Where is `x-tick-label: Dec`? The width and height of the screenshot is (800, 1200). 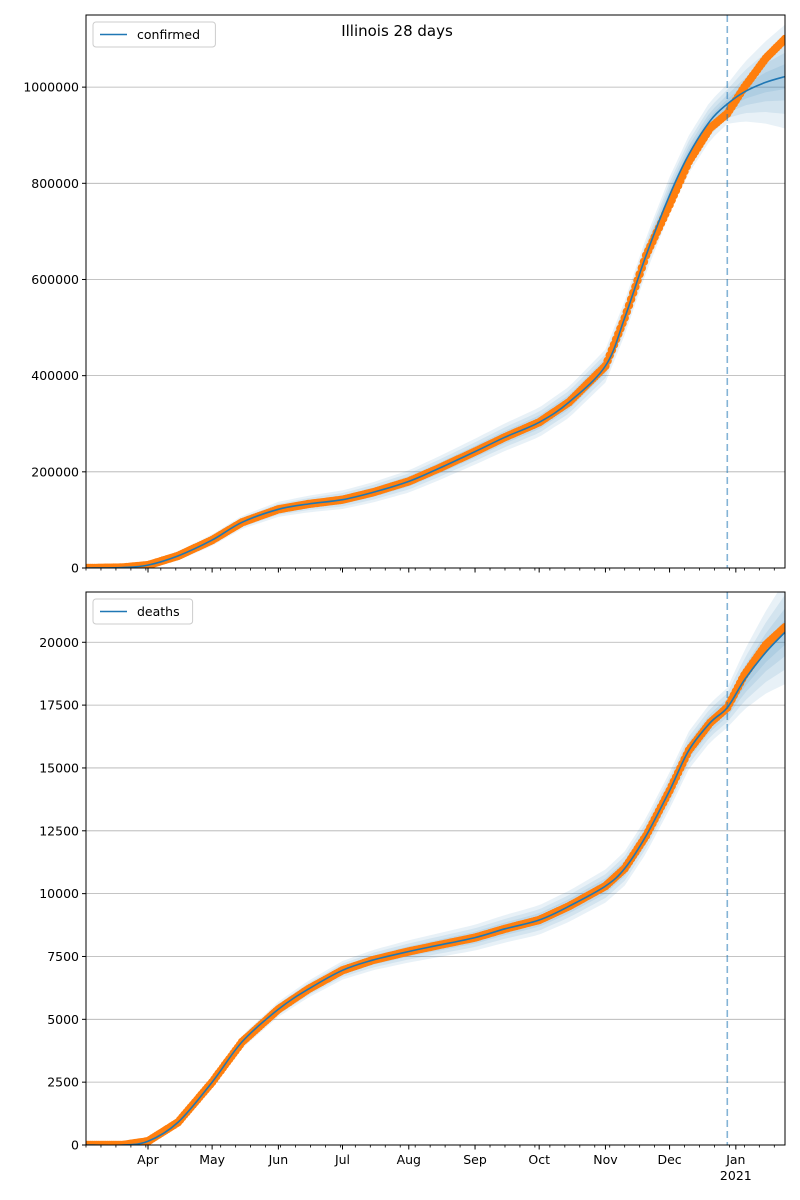
x-tick-label: Dec is located at coordinates (669, 1159).